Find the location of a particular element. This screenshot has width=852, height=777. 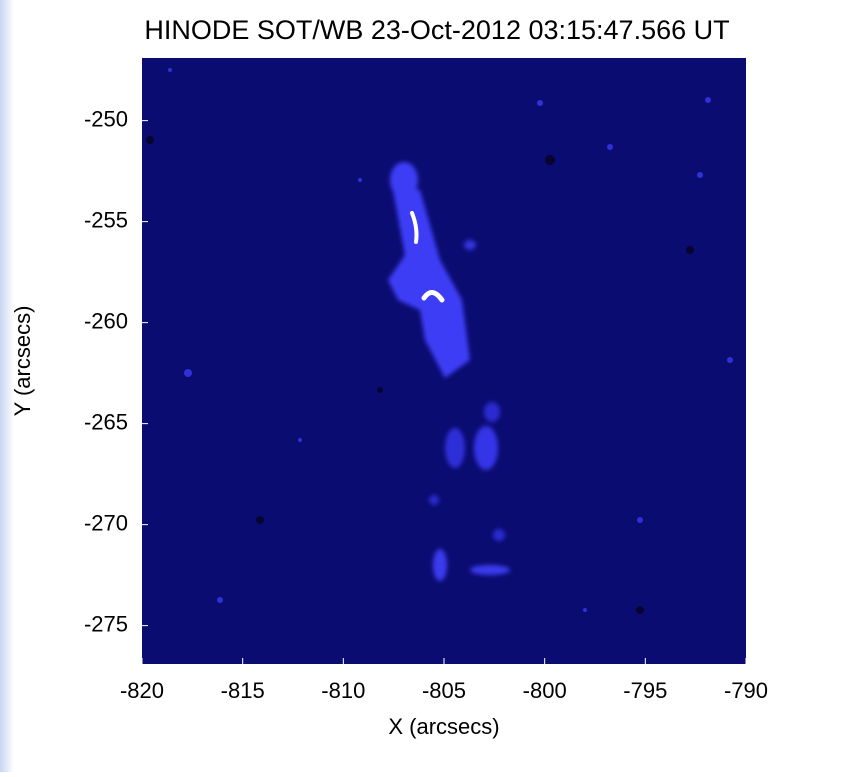

x-axis-label: X (arcsecs) is located at coordinates (443, 726).